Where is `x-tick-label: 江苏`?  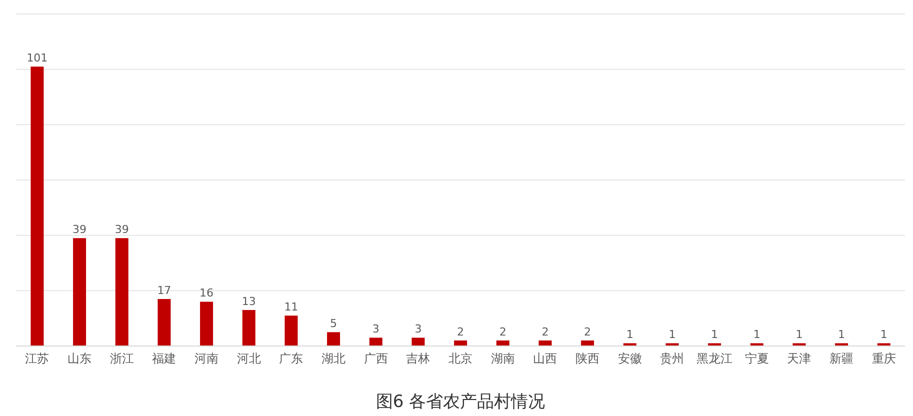
x-tick-label: 江苏 is located at coordinates (37, 359).